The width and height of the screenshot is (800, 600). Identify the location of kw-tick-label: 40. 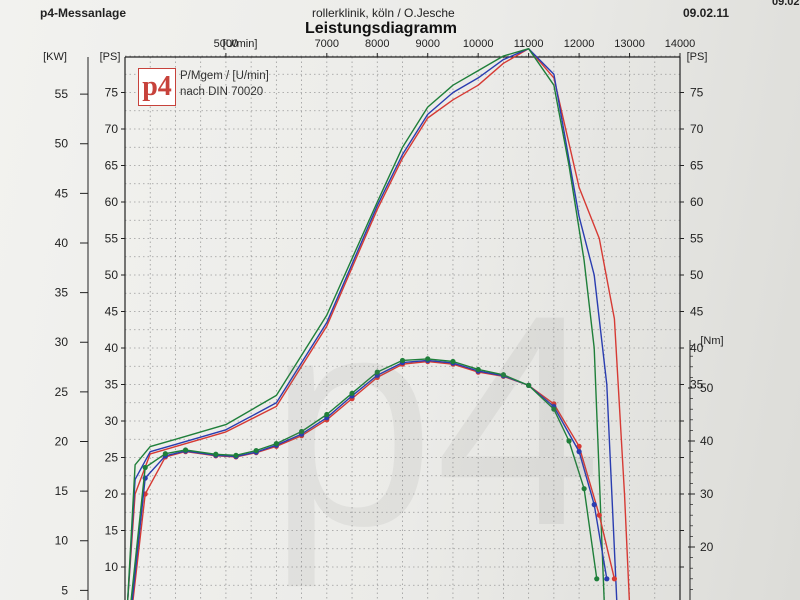
(62, 243).